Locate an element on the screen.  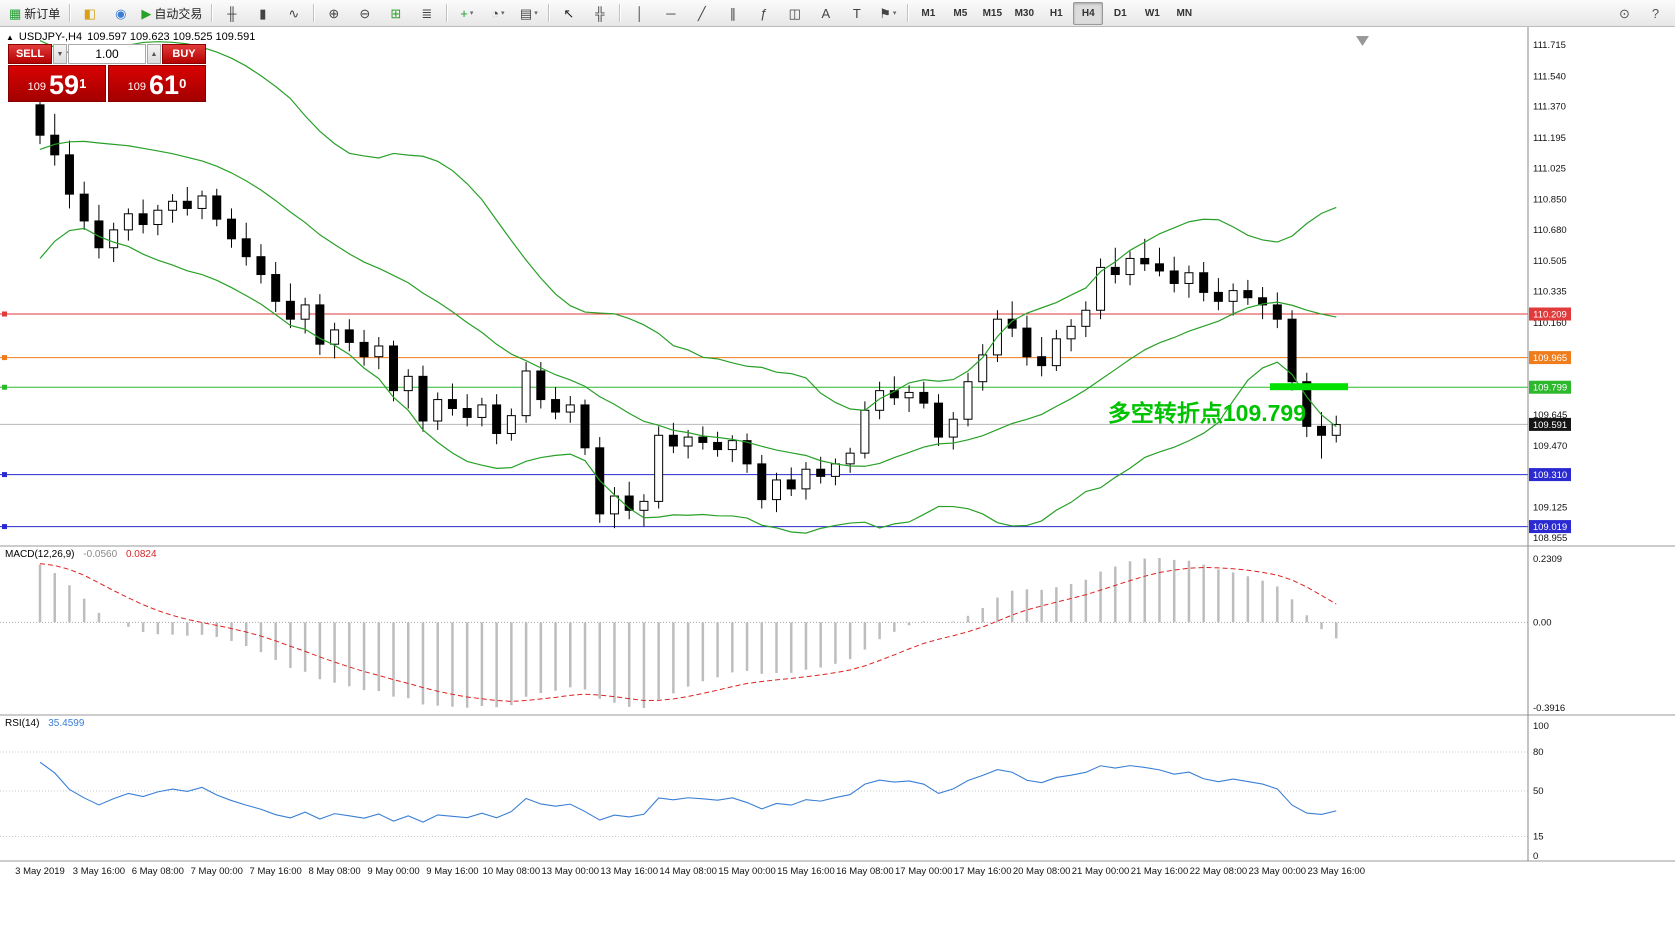
macd-axis-zero-label: 0.00 is located at coordinates (1542, 622).